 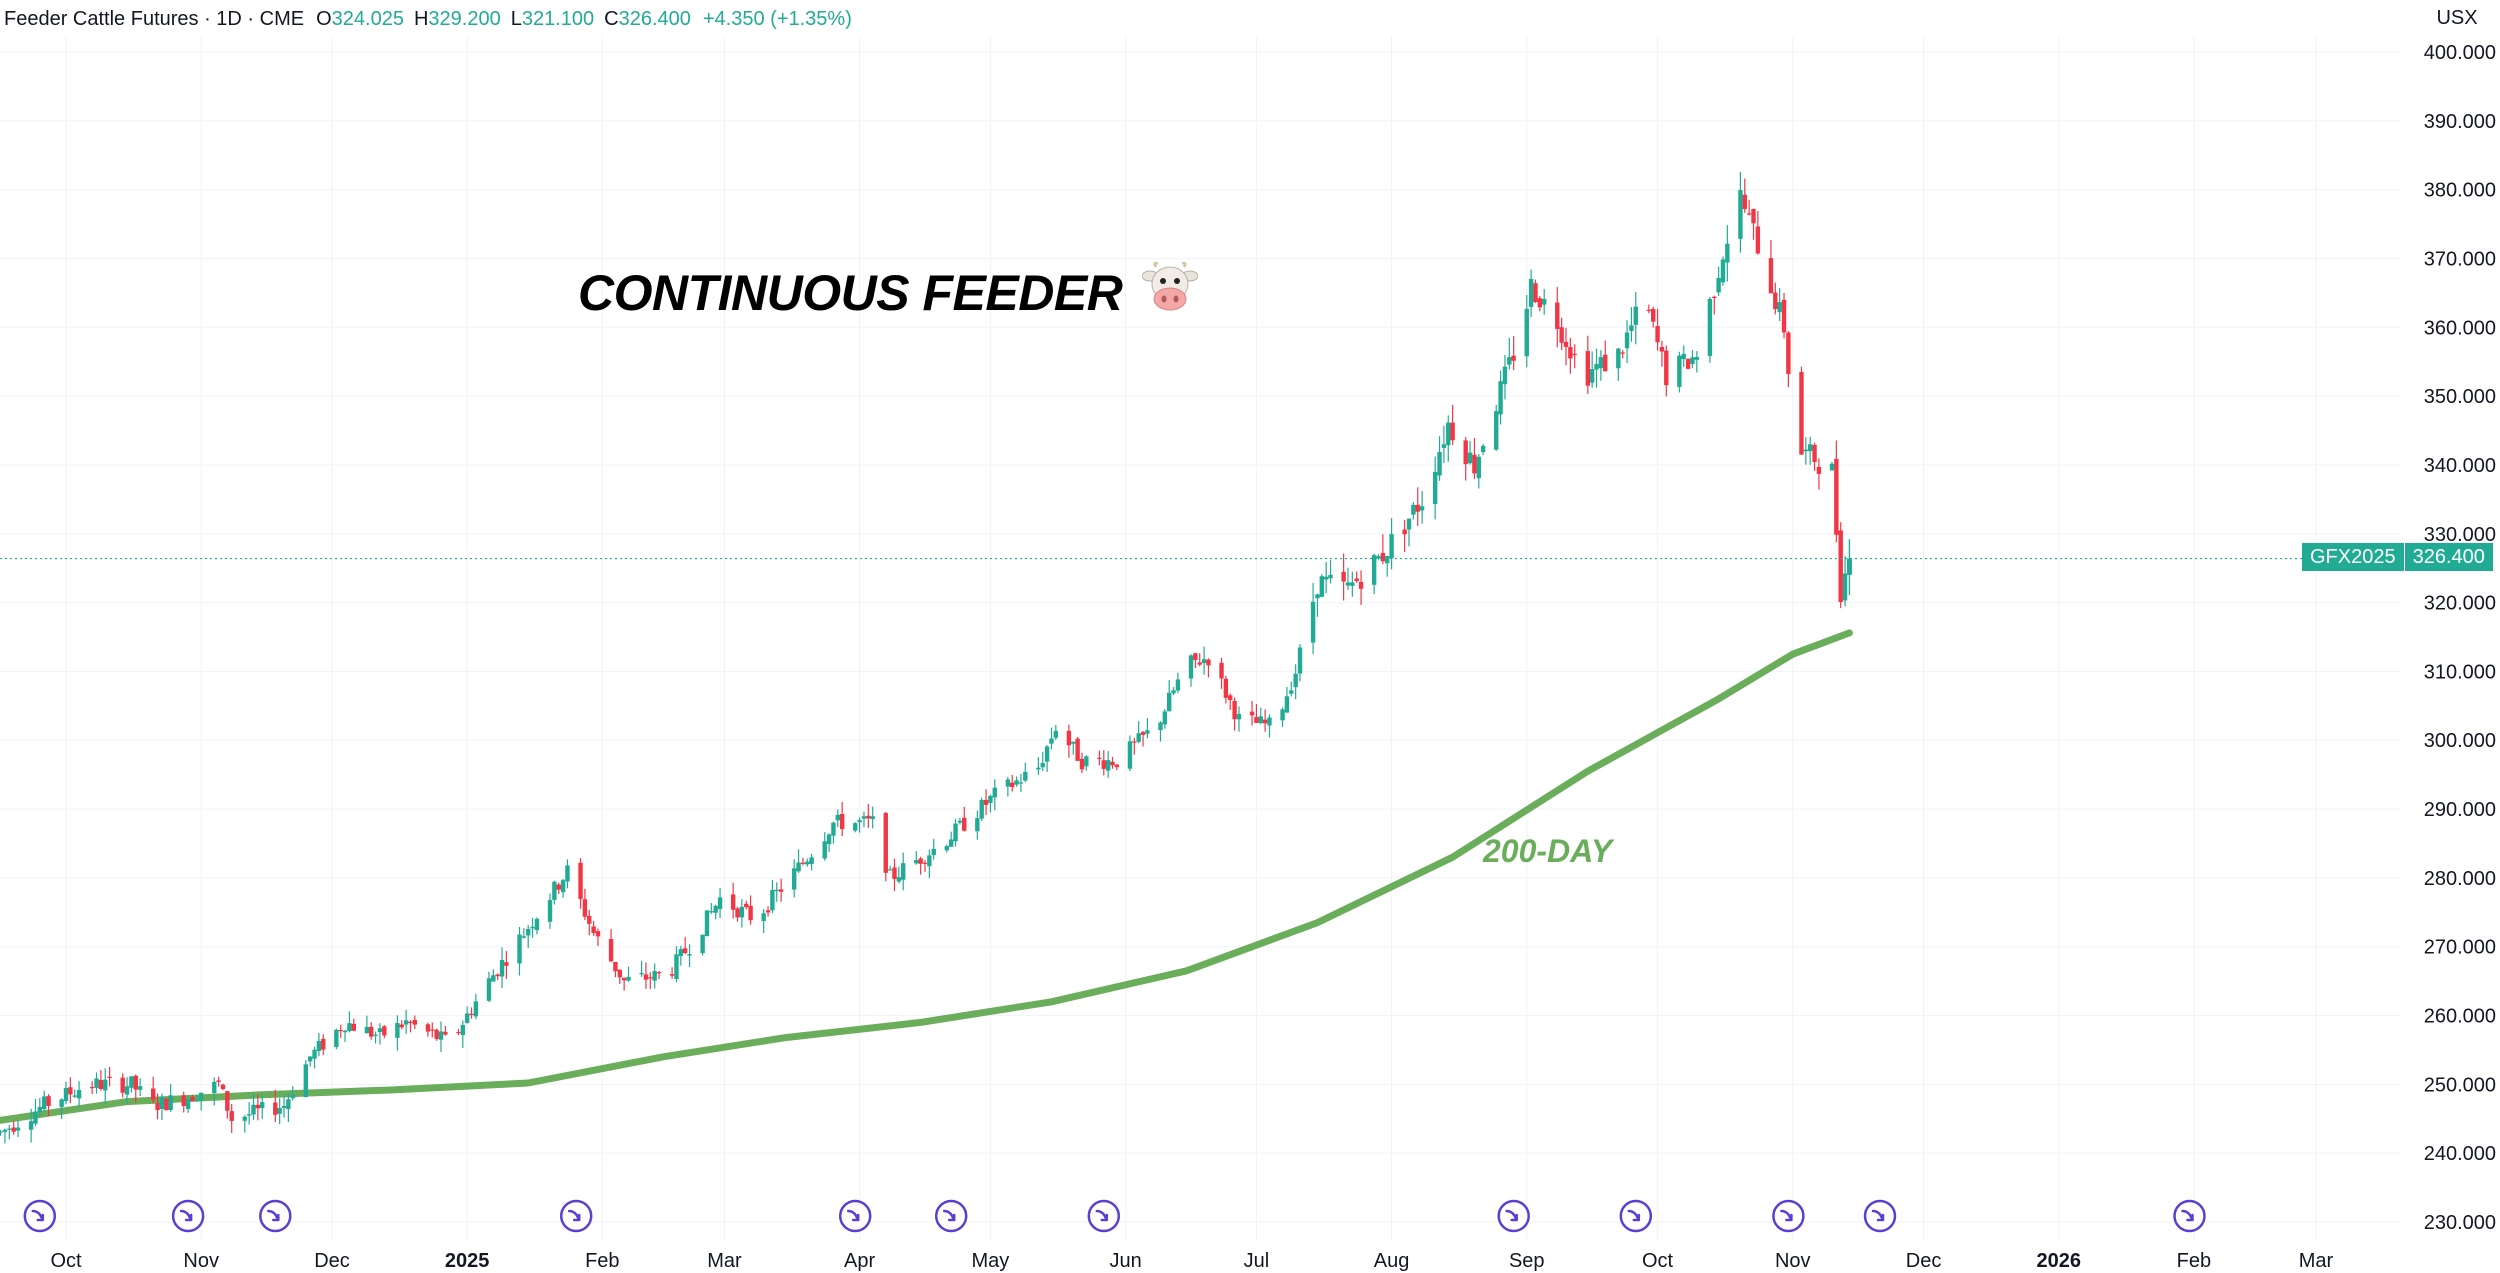 I want to click on y-tick-label: 260.000, so click(x=2460, y=1017).